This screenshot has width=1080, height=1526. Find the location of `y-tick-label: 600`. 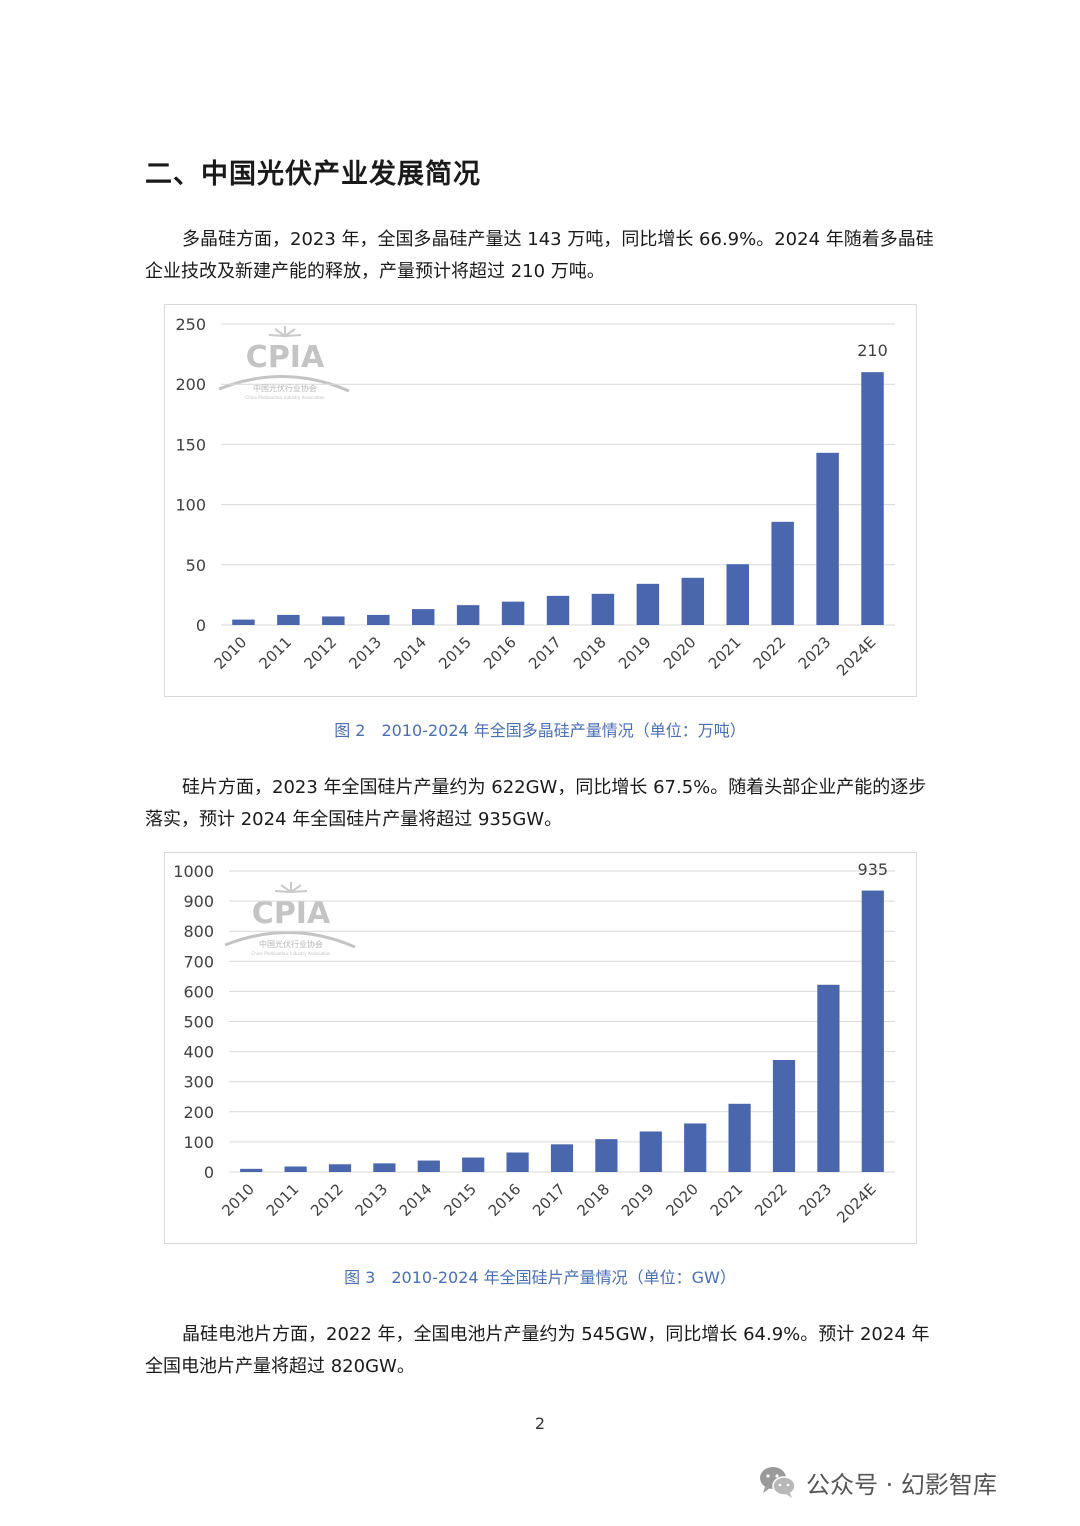

y-tick-label: 600 is located at coordinates (198, 991).